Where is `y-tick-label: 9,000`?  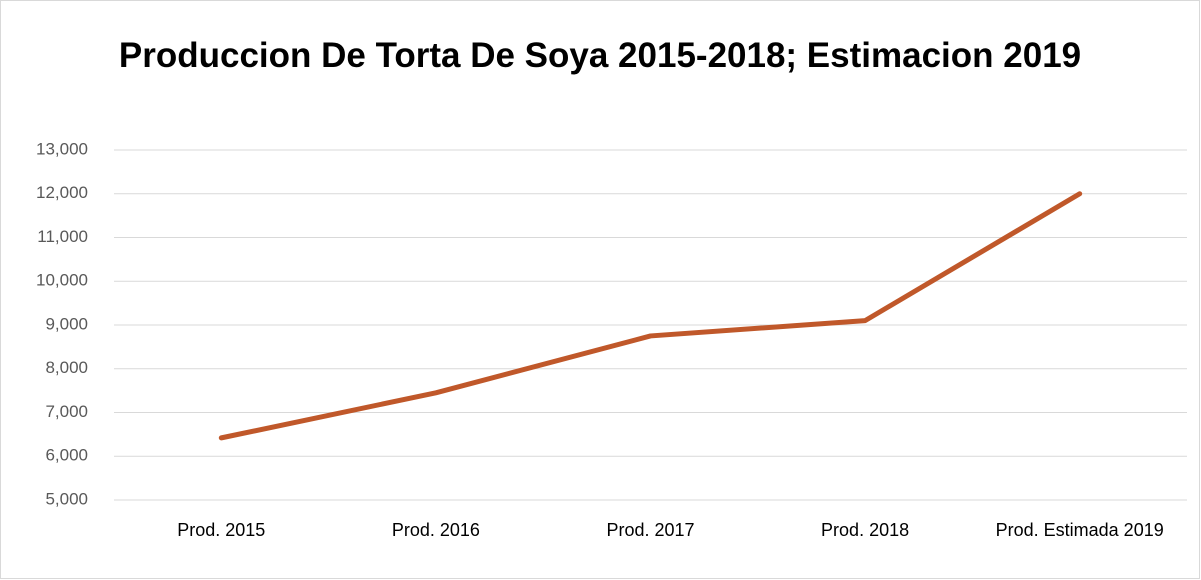
y-tick-label: 9,000 is located at coordinates (66, 323).